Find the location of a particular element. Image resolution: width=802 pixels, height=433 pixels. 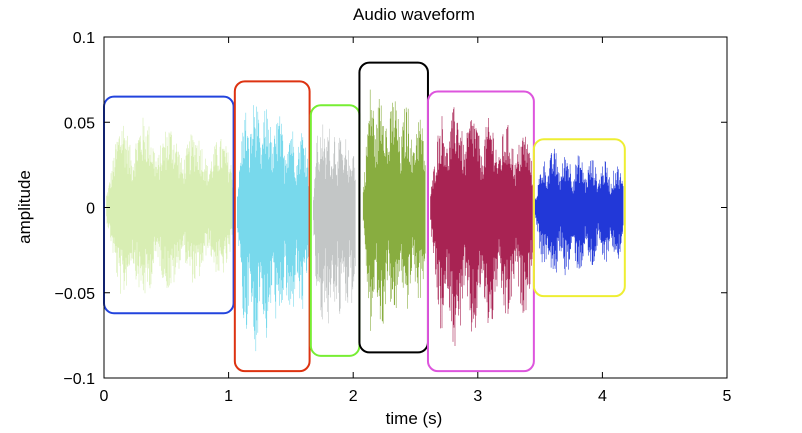

y-tick-label: 0.05 is located at coordinates (79, 123).